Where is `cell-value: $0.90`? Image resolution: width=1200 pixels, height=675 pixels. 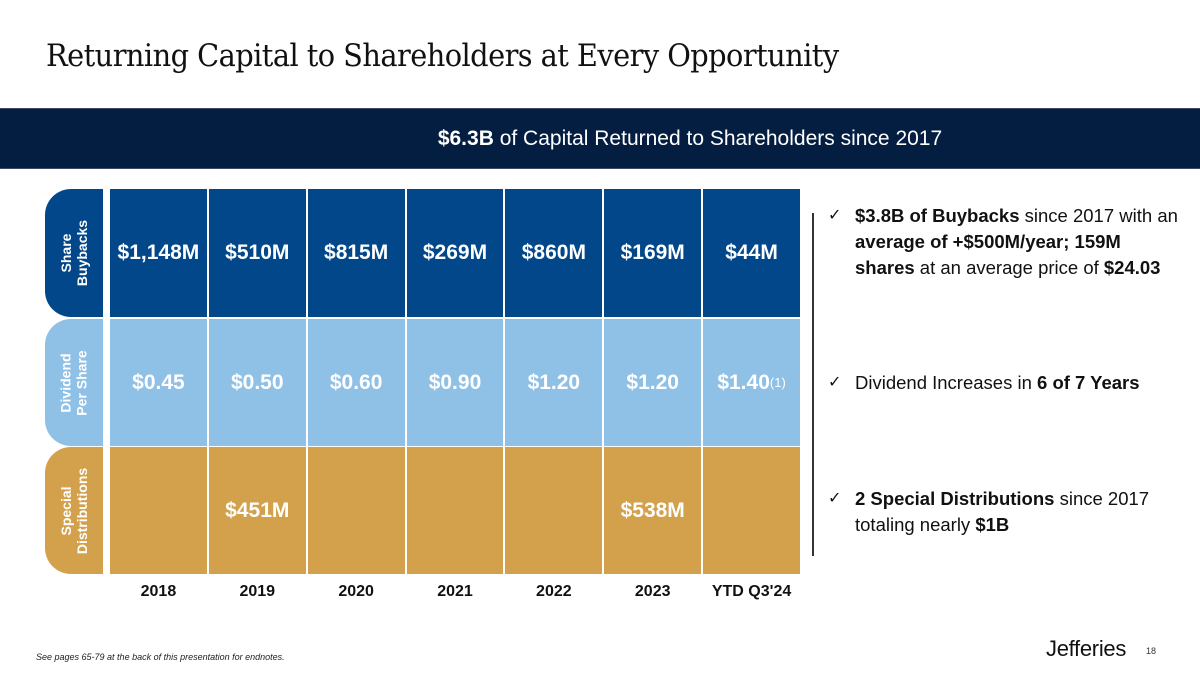
cell-value: $0.90 is located at coordinates (455, 382).